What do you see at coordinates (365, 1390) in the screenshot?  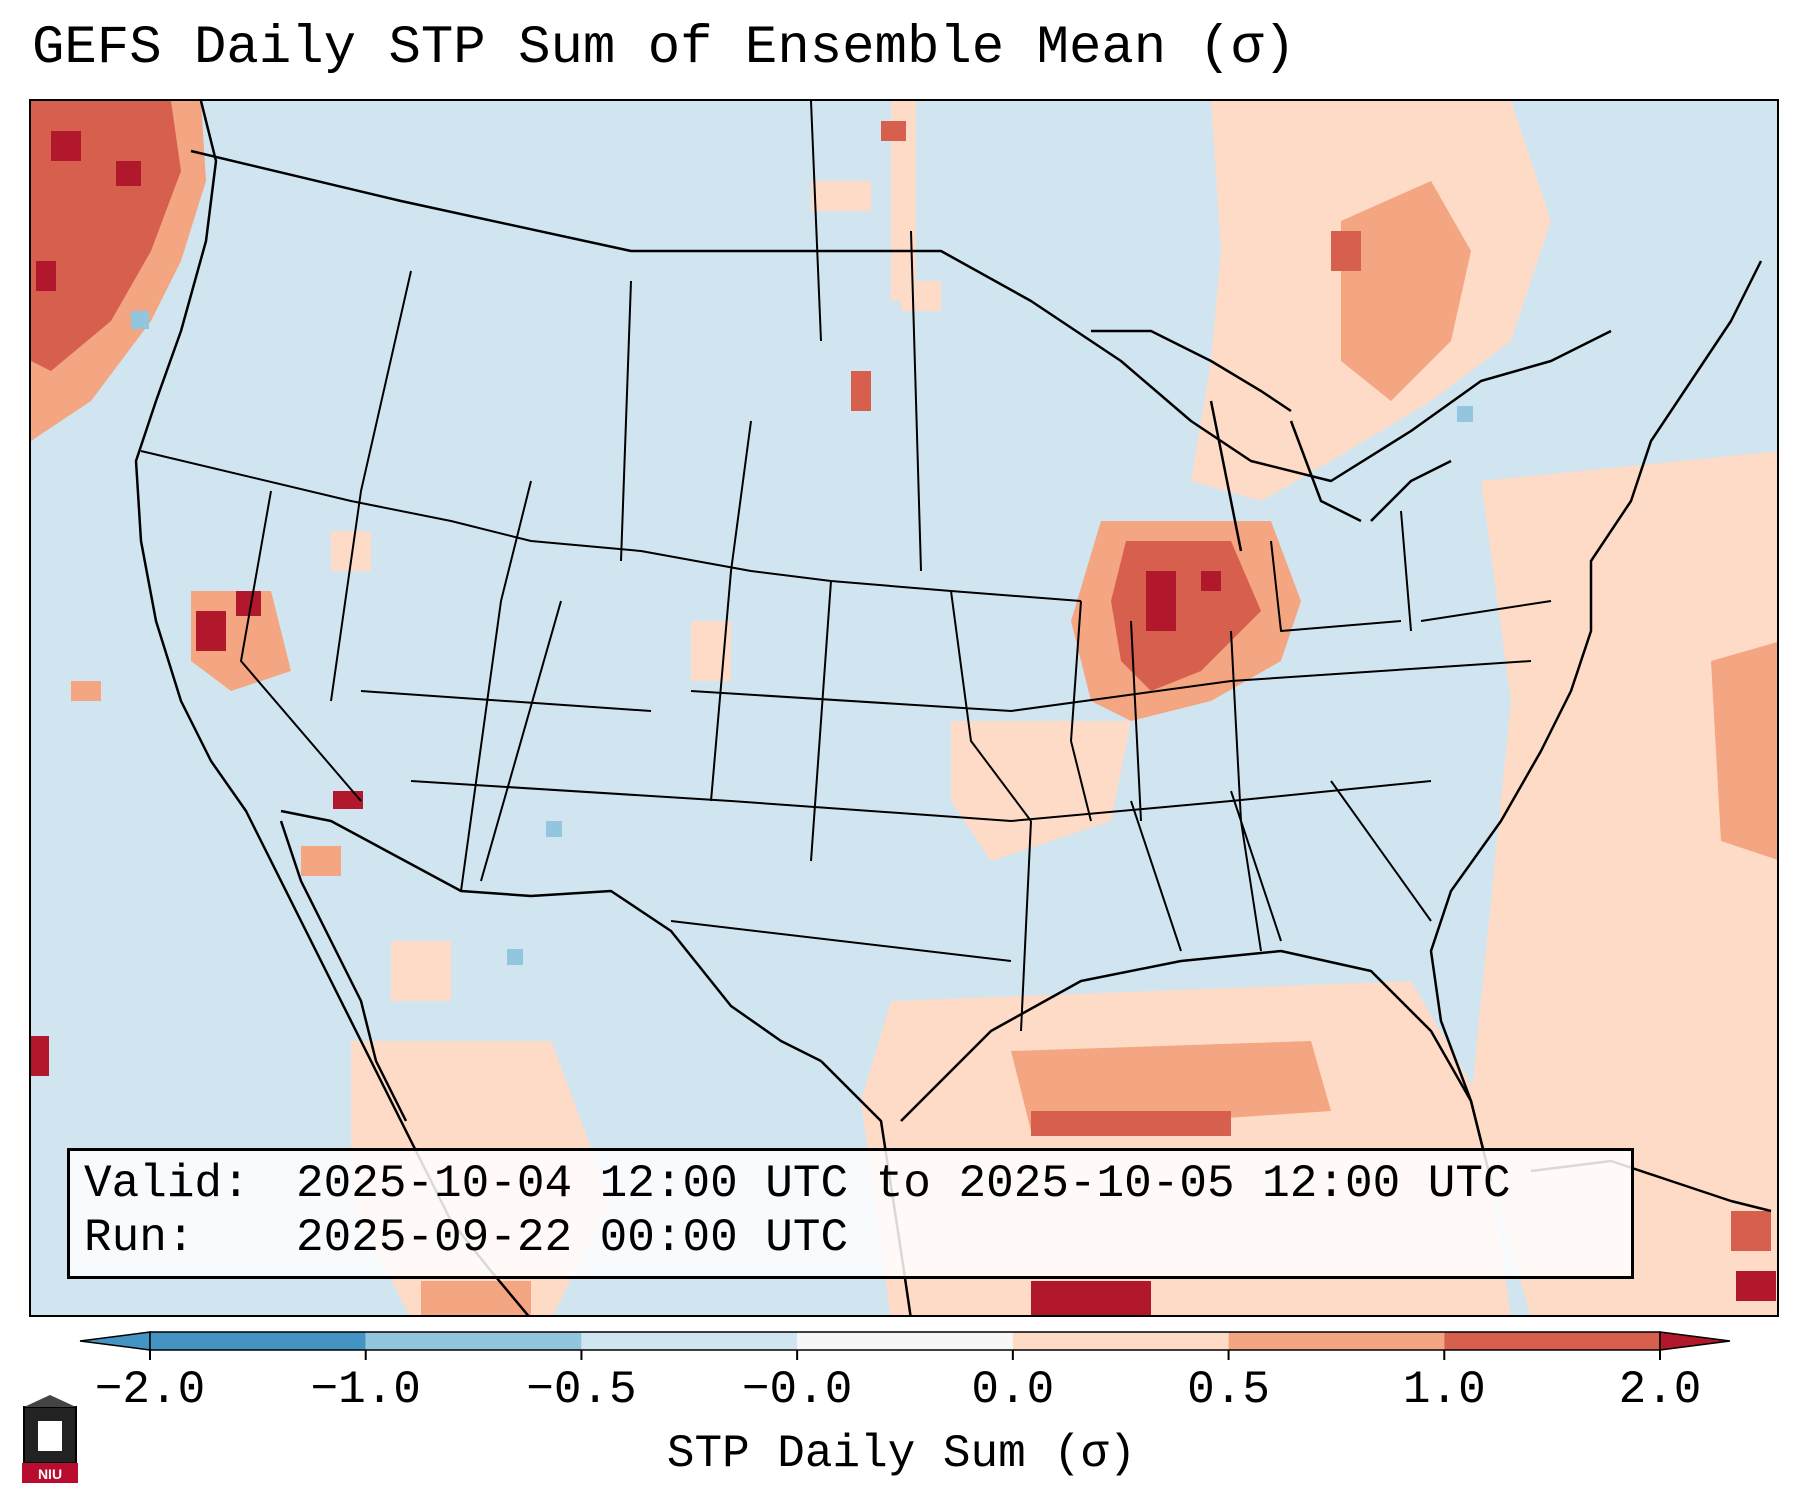 I see `colorbar-tick-label: −1.0` at bounding box center [365, 1390].